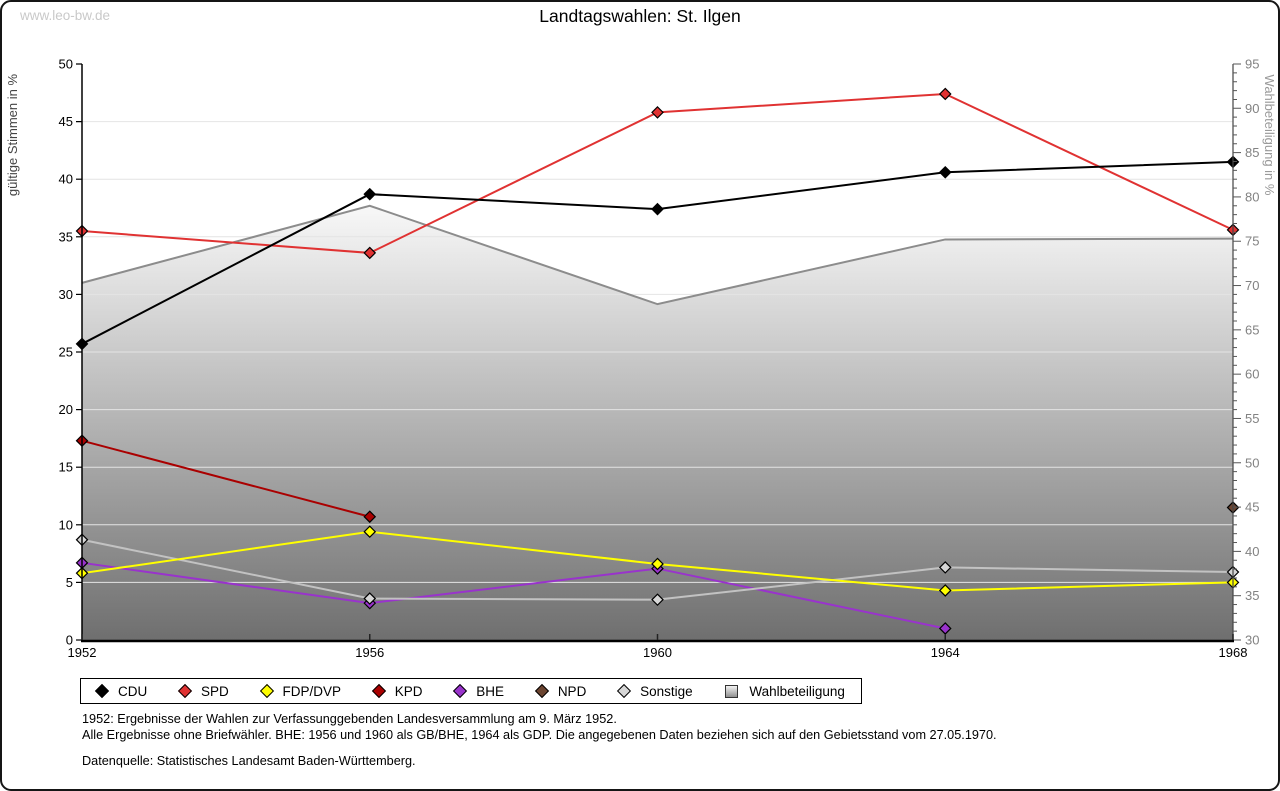  Describe the element at coordinates (66, 352) in the screenshot. I see `left-tick-label-25: 25` at that location.